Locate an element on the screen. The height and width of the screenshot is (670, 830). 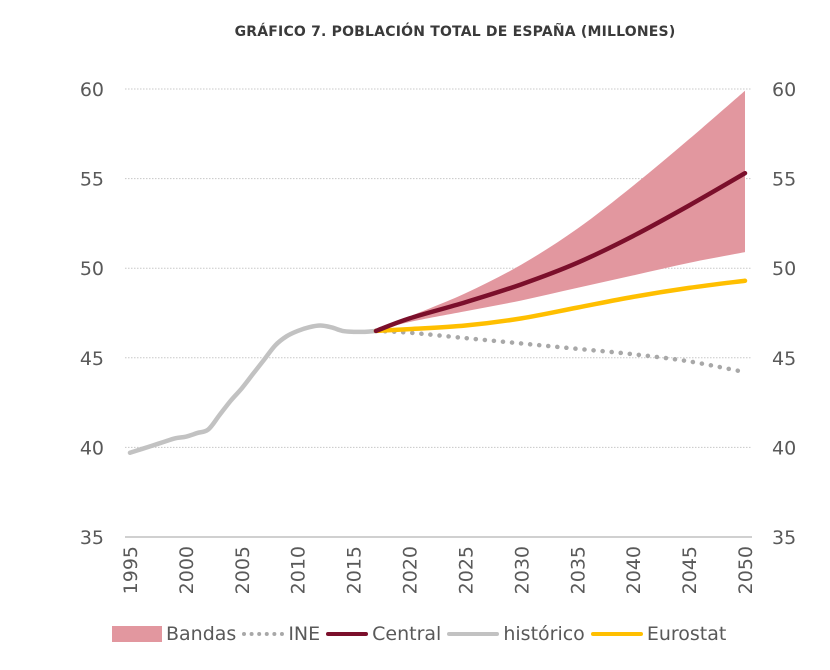
x-tick-2010: 2010 is located at coordinates (299, 570).